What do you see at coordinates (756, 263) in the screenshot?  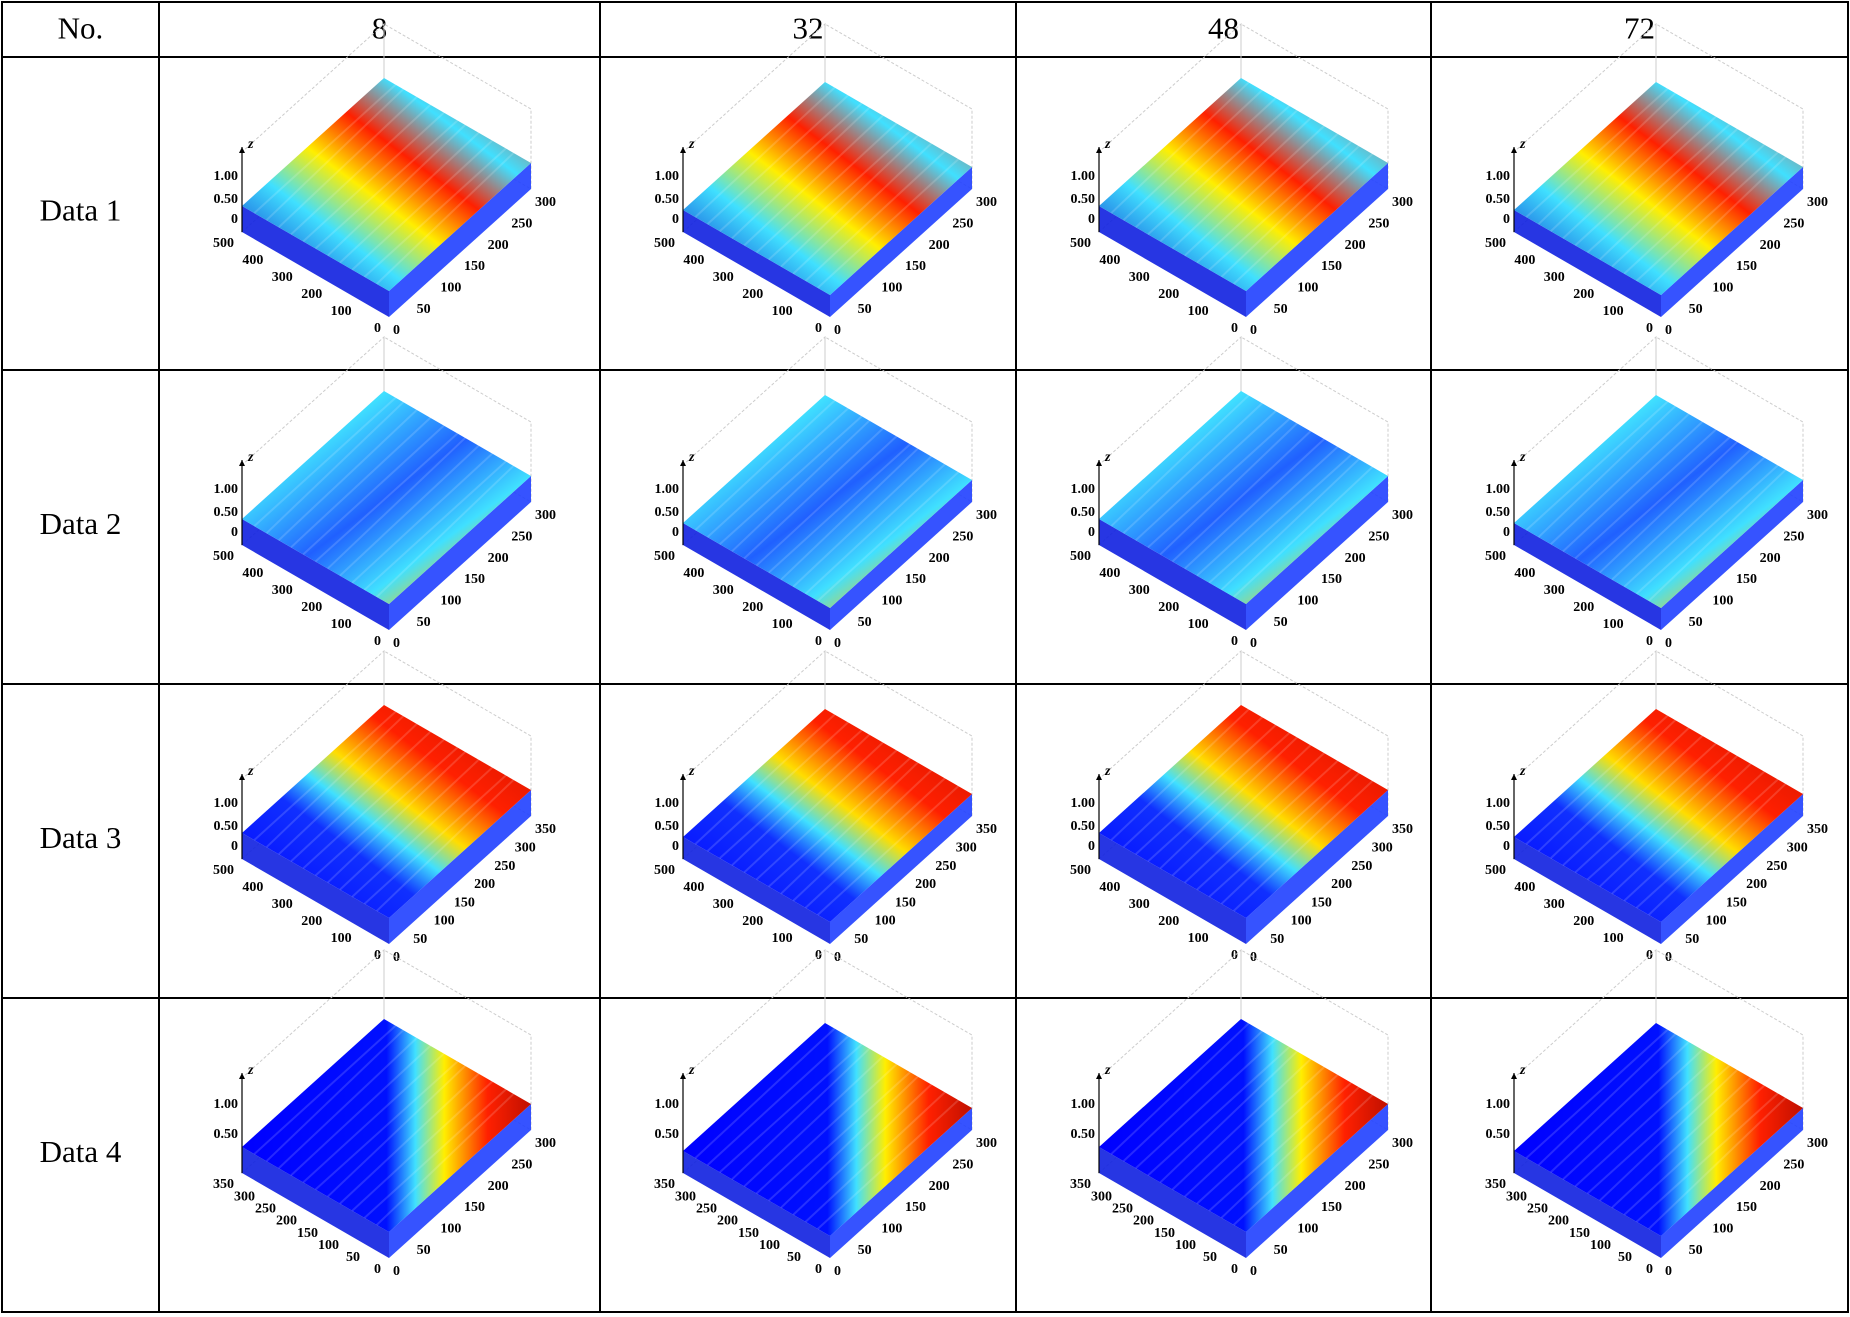 I see `surface-front` at bounding box center [756, 263].